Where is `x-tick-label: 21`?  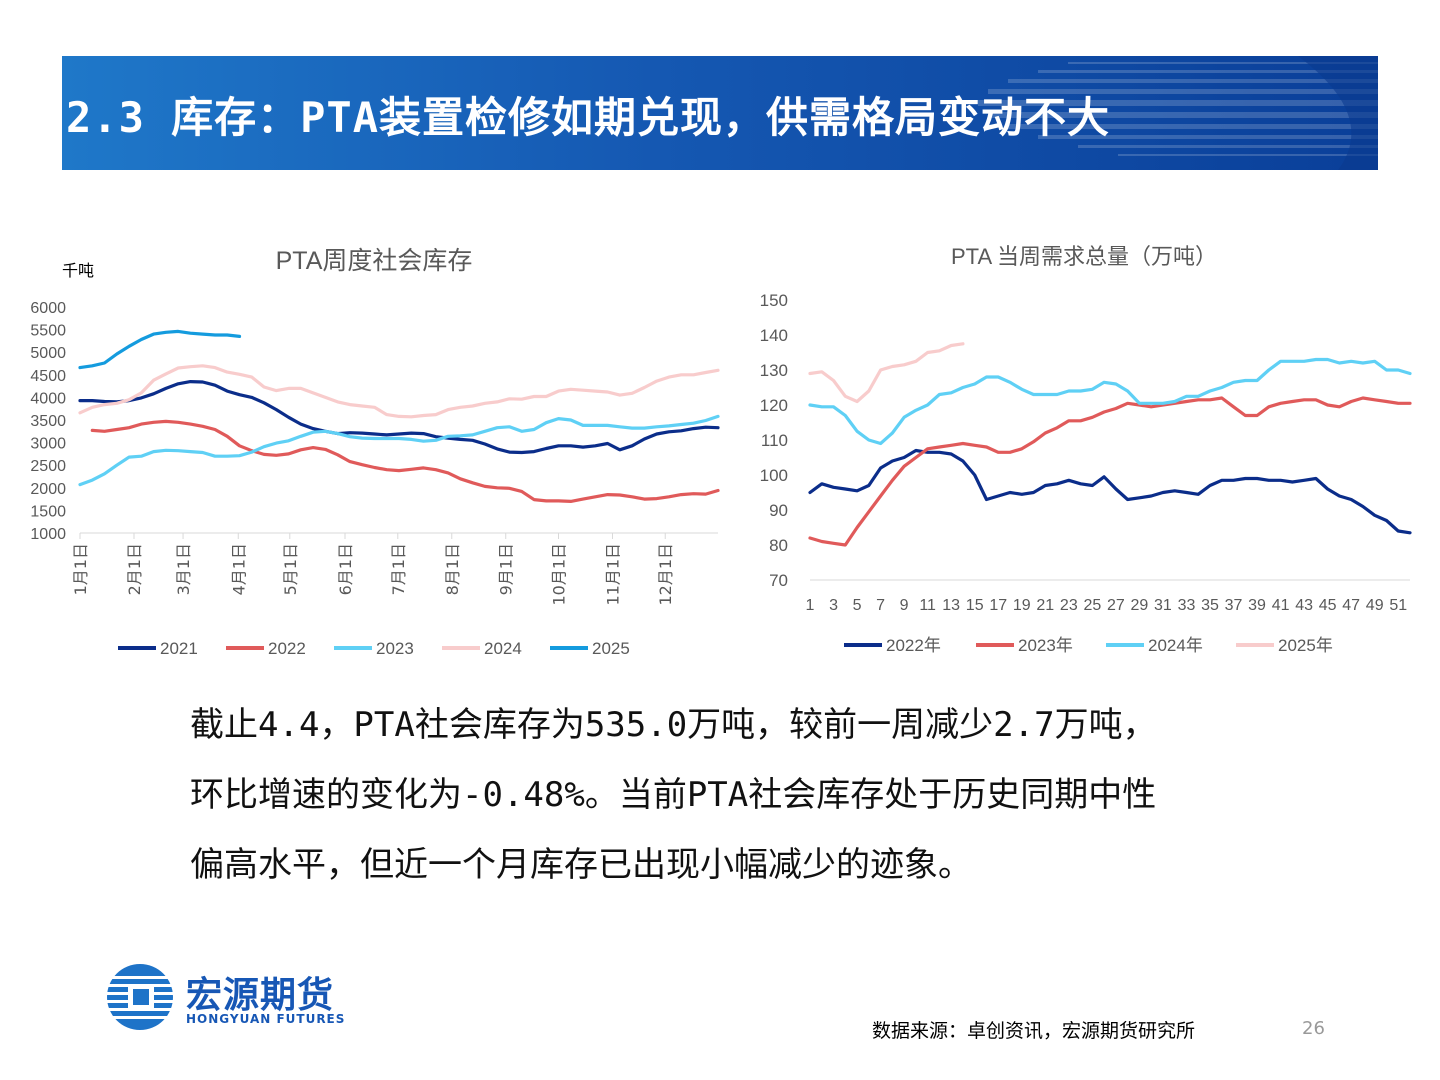
x-tick-label: 21 is located at coordinates (1045, 605).